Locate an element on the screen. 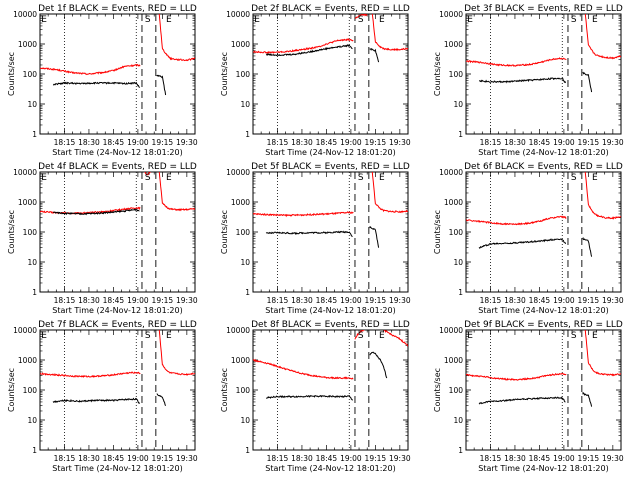 This screenshot has width=640, height=480. panel-title: Det 2f BLACK = Events, RED = LLD is located at coordinates (330, 9).